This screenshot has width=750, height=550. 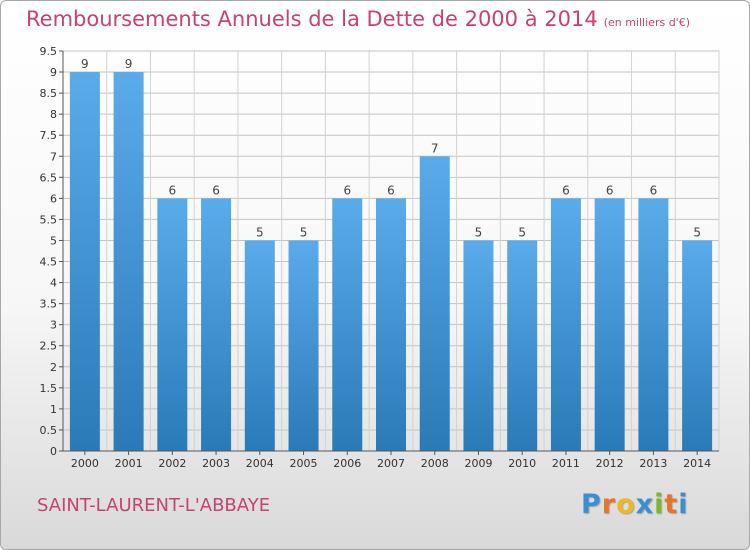 I want to click on data-label-2001: 9, so click(x=129, y=64).